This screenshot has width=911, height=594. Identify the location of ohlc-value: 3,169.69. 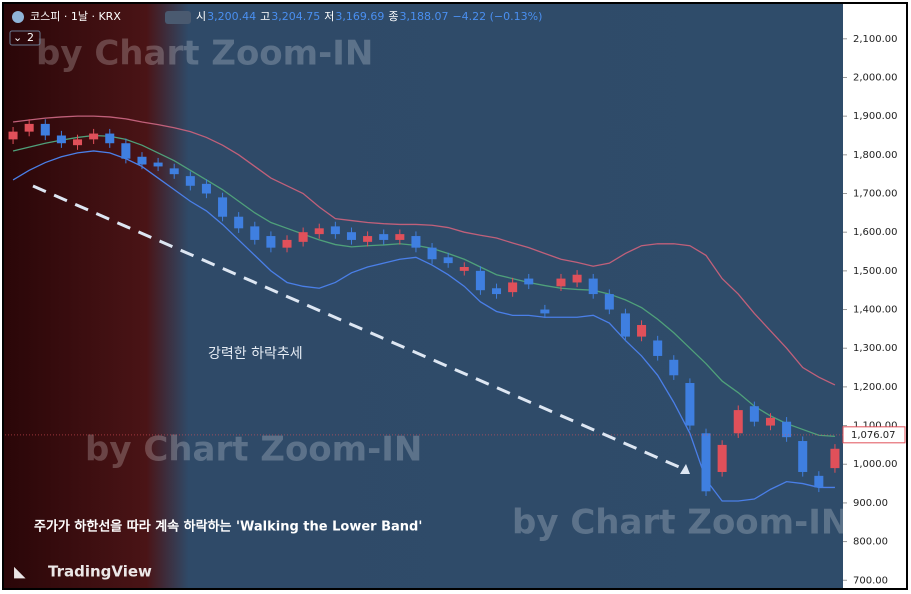
(359, 16).